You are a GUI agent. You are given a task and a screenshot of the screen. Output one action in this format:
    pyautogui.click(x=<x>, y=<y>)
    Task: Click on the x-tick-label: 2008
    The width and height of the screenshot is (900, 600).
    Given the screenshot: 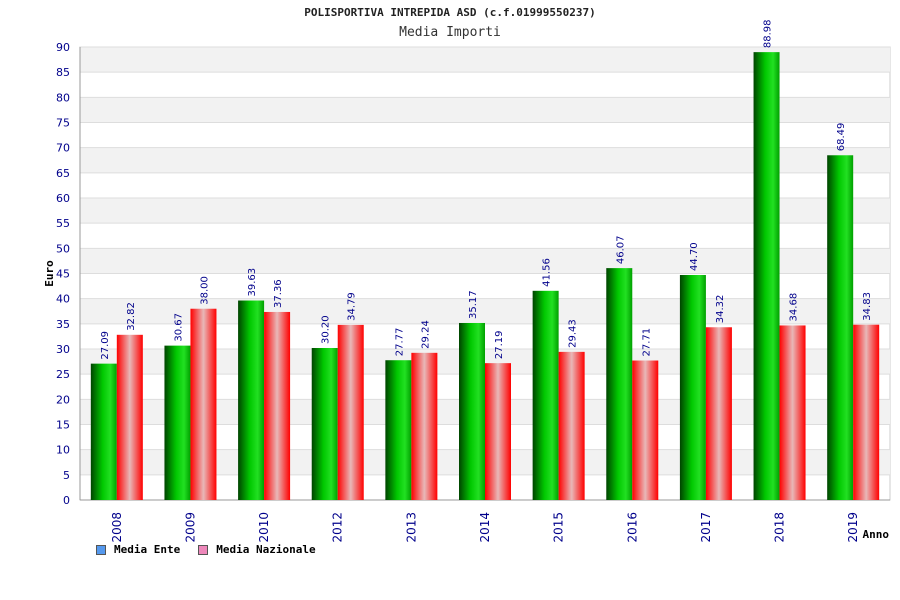 What is the action you would take?
    pyautogui.click(x=117, y=527)
    